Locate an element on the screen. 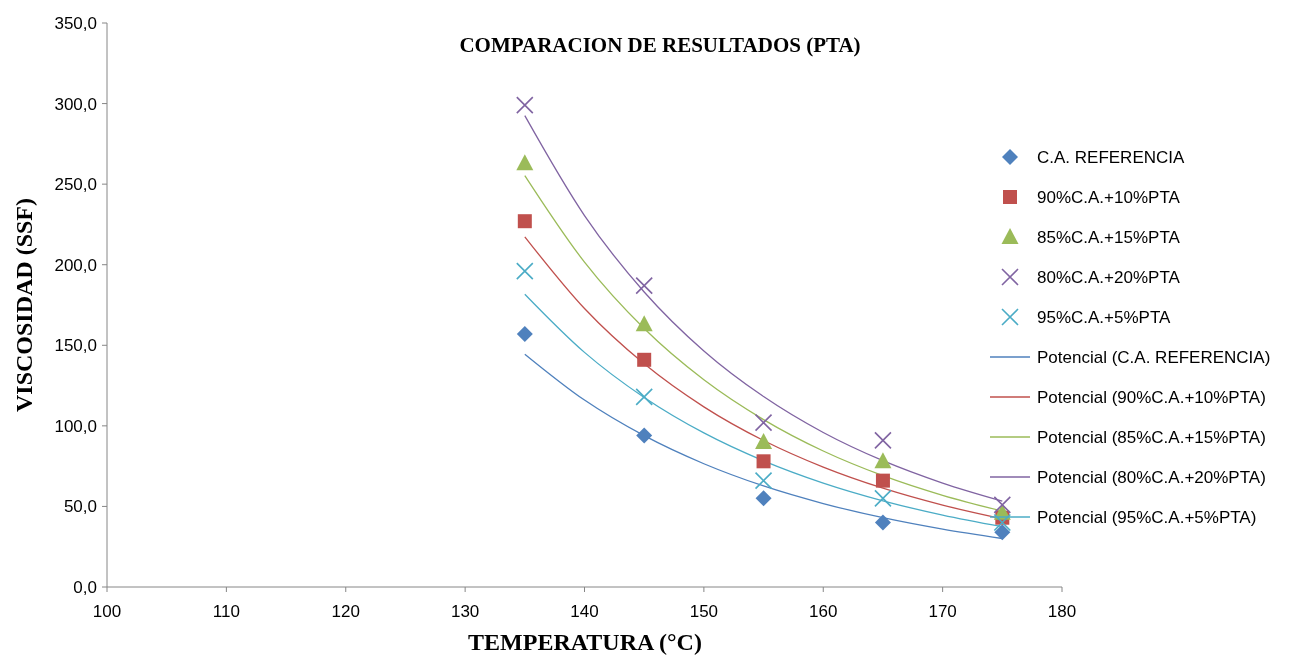 The image size is (1296, 657). legend-label: Potencial (95%C.A.+5%PTA) is located at coordinates (1147, 517).